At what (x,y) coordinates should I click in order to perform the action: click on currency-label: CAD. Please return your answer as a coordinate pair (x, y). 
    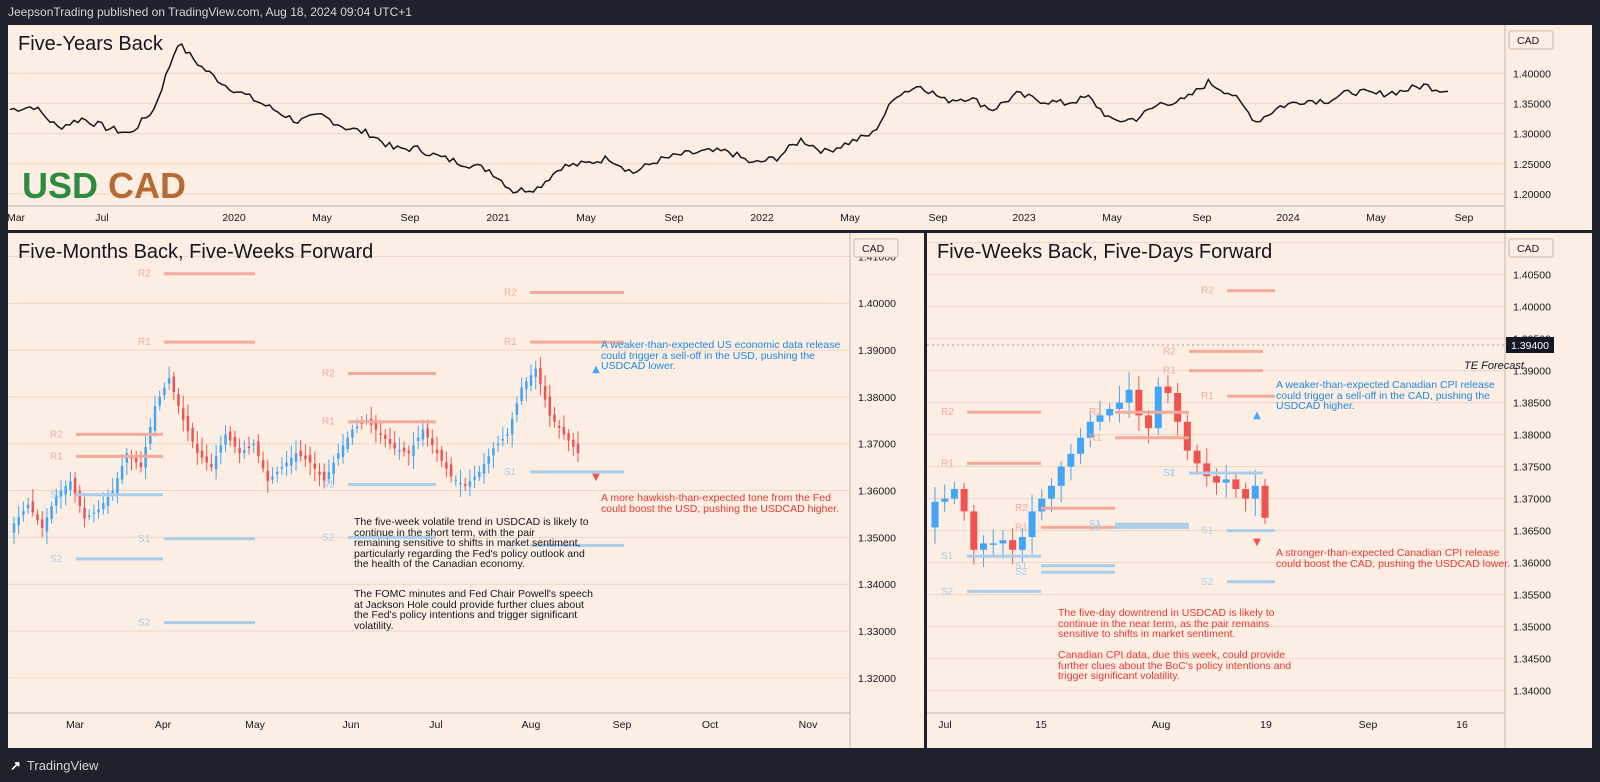
    Looking at the image, I should click on (1528, 249).